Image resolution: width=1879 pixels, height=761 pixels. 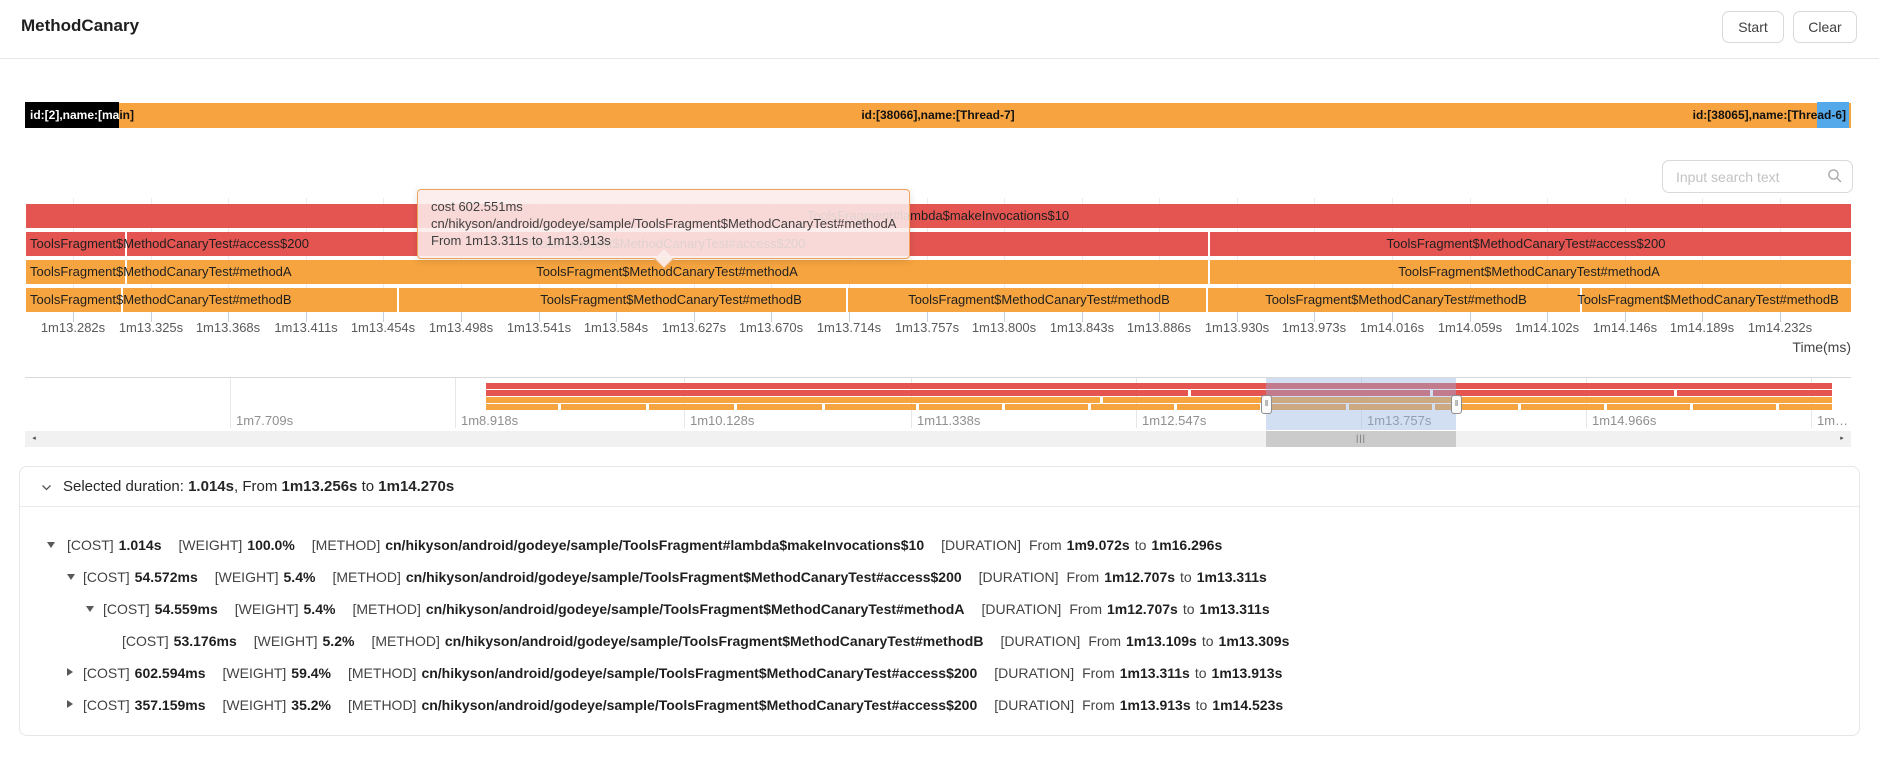 I want to click on thread-label-thread7: id:[38066],name:[Thread-7], so click(x=938, y=115).